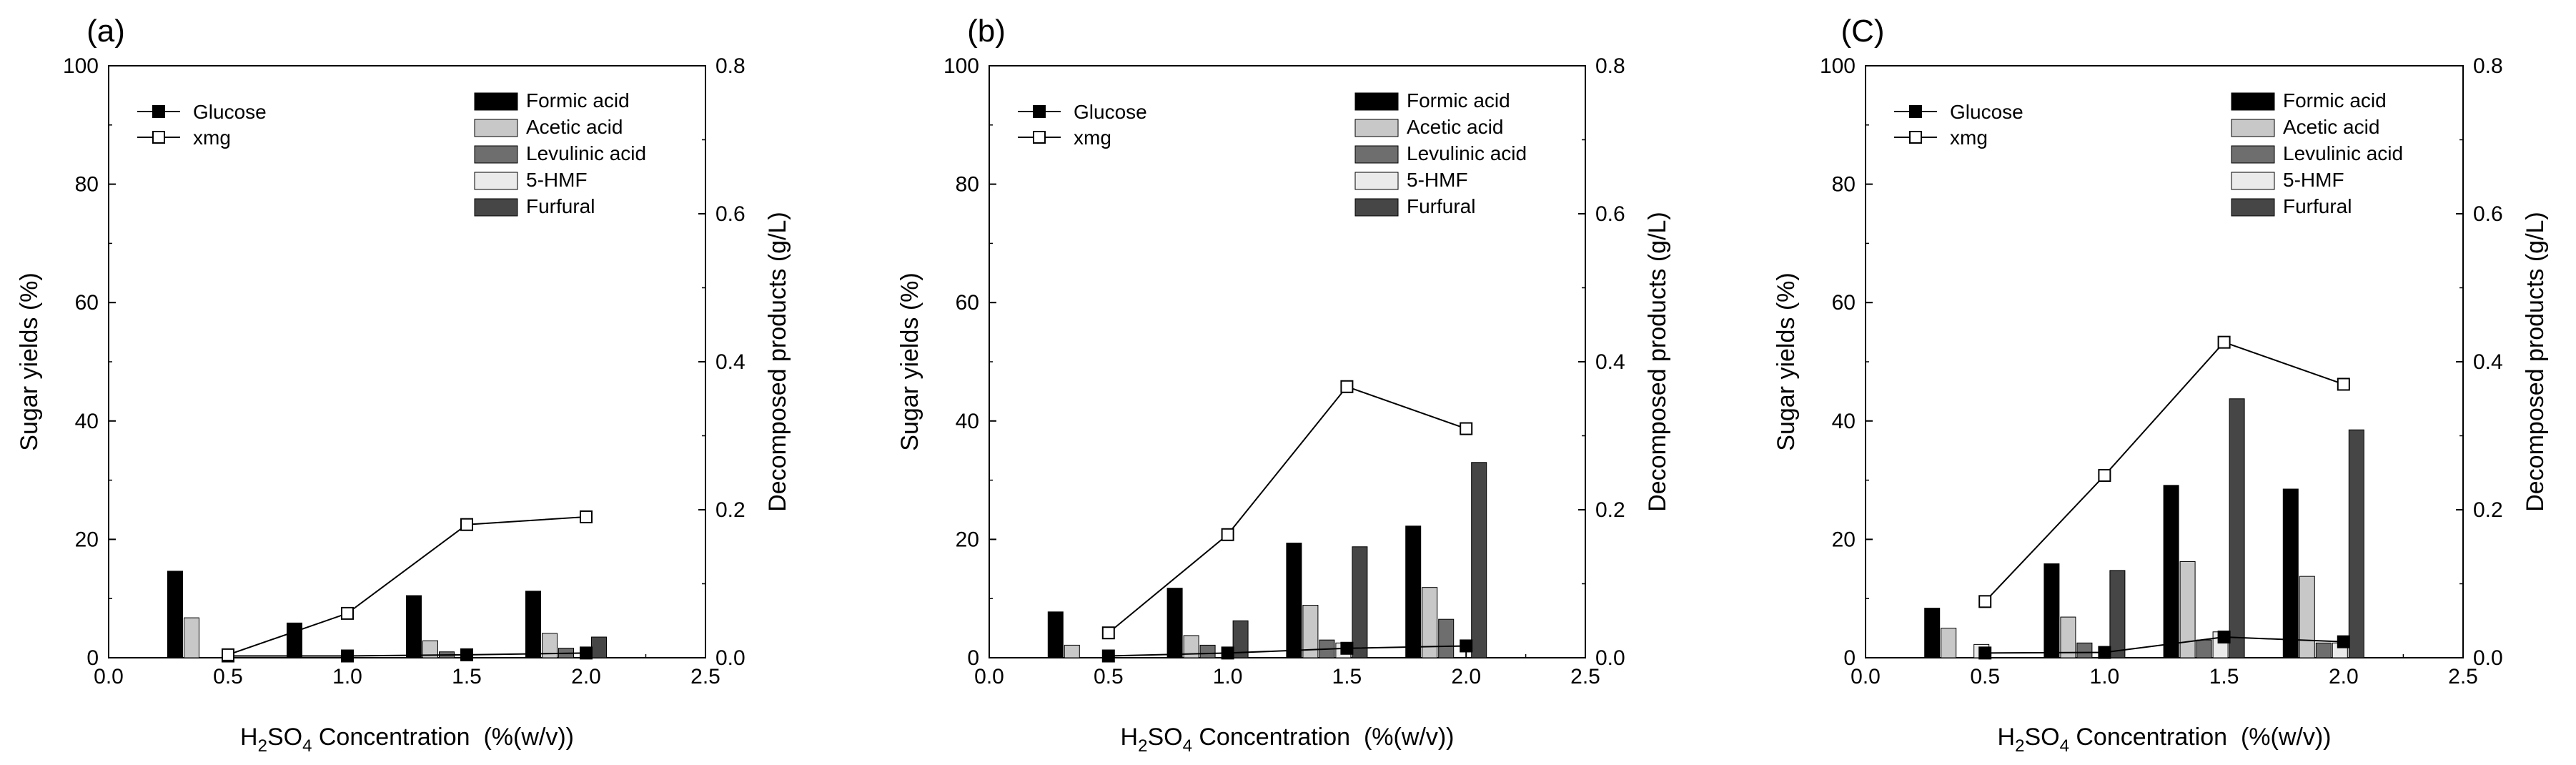 Image resolution: width=2576 pixels, height=765 pixels. Describe the element at coordinates (987, 31) in the screenshot. I see `panel-label: (b)` at that location.